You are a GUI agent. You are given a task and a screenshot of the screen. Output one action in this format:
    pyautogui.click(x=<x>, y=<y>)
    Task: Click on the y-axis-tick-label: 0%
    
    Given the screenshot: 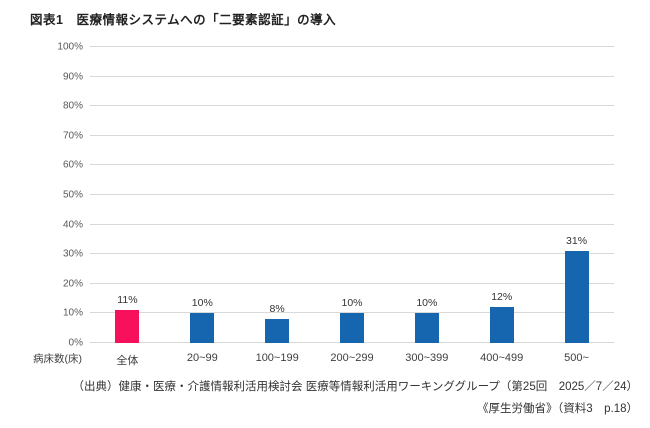 What is the action you would take?
    pyautogui.click(x=75, y=343)
    